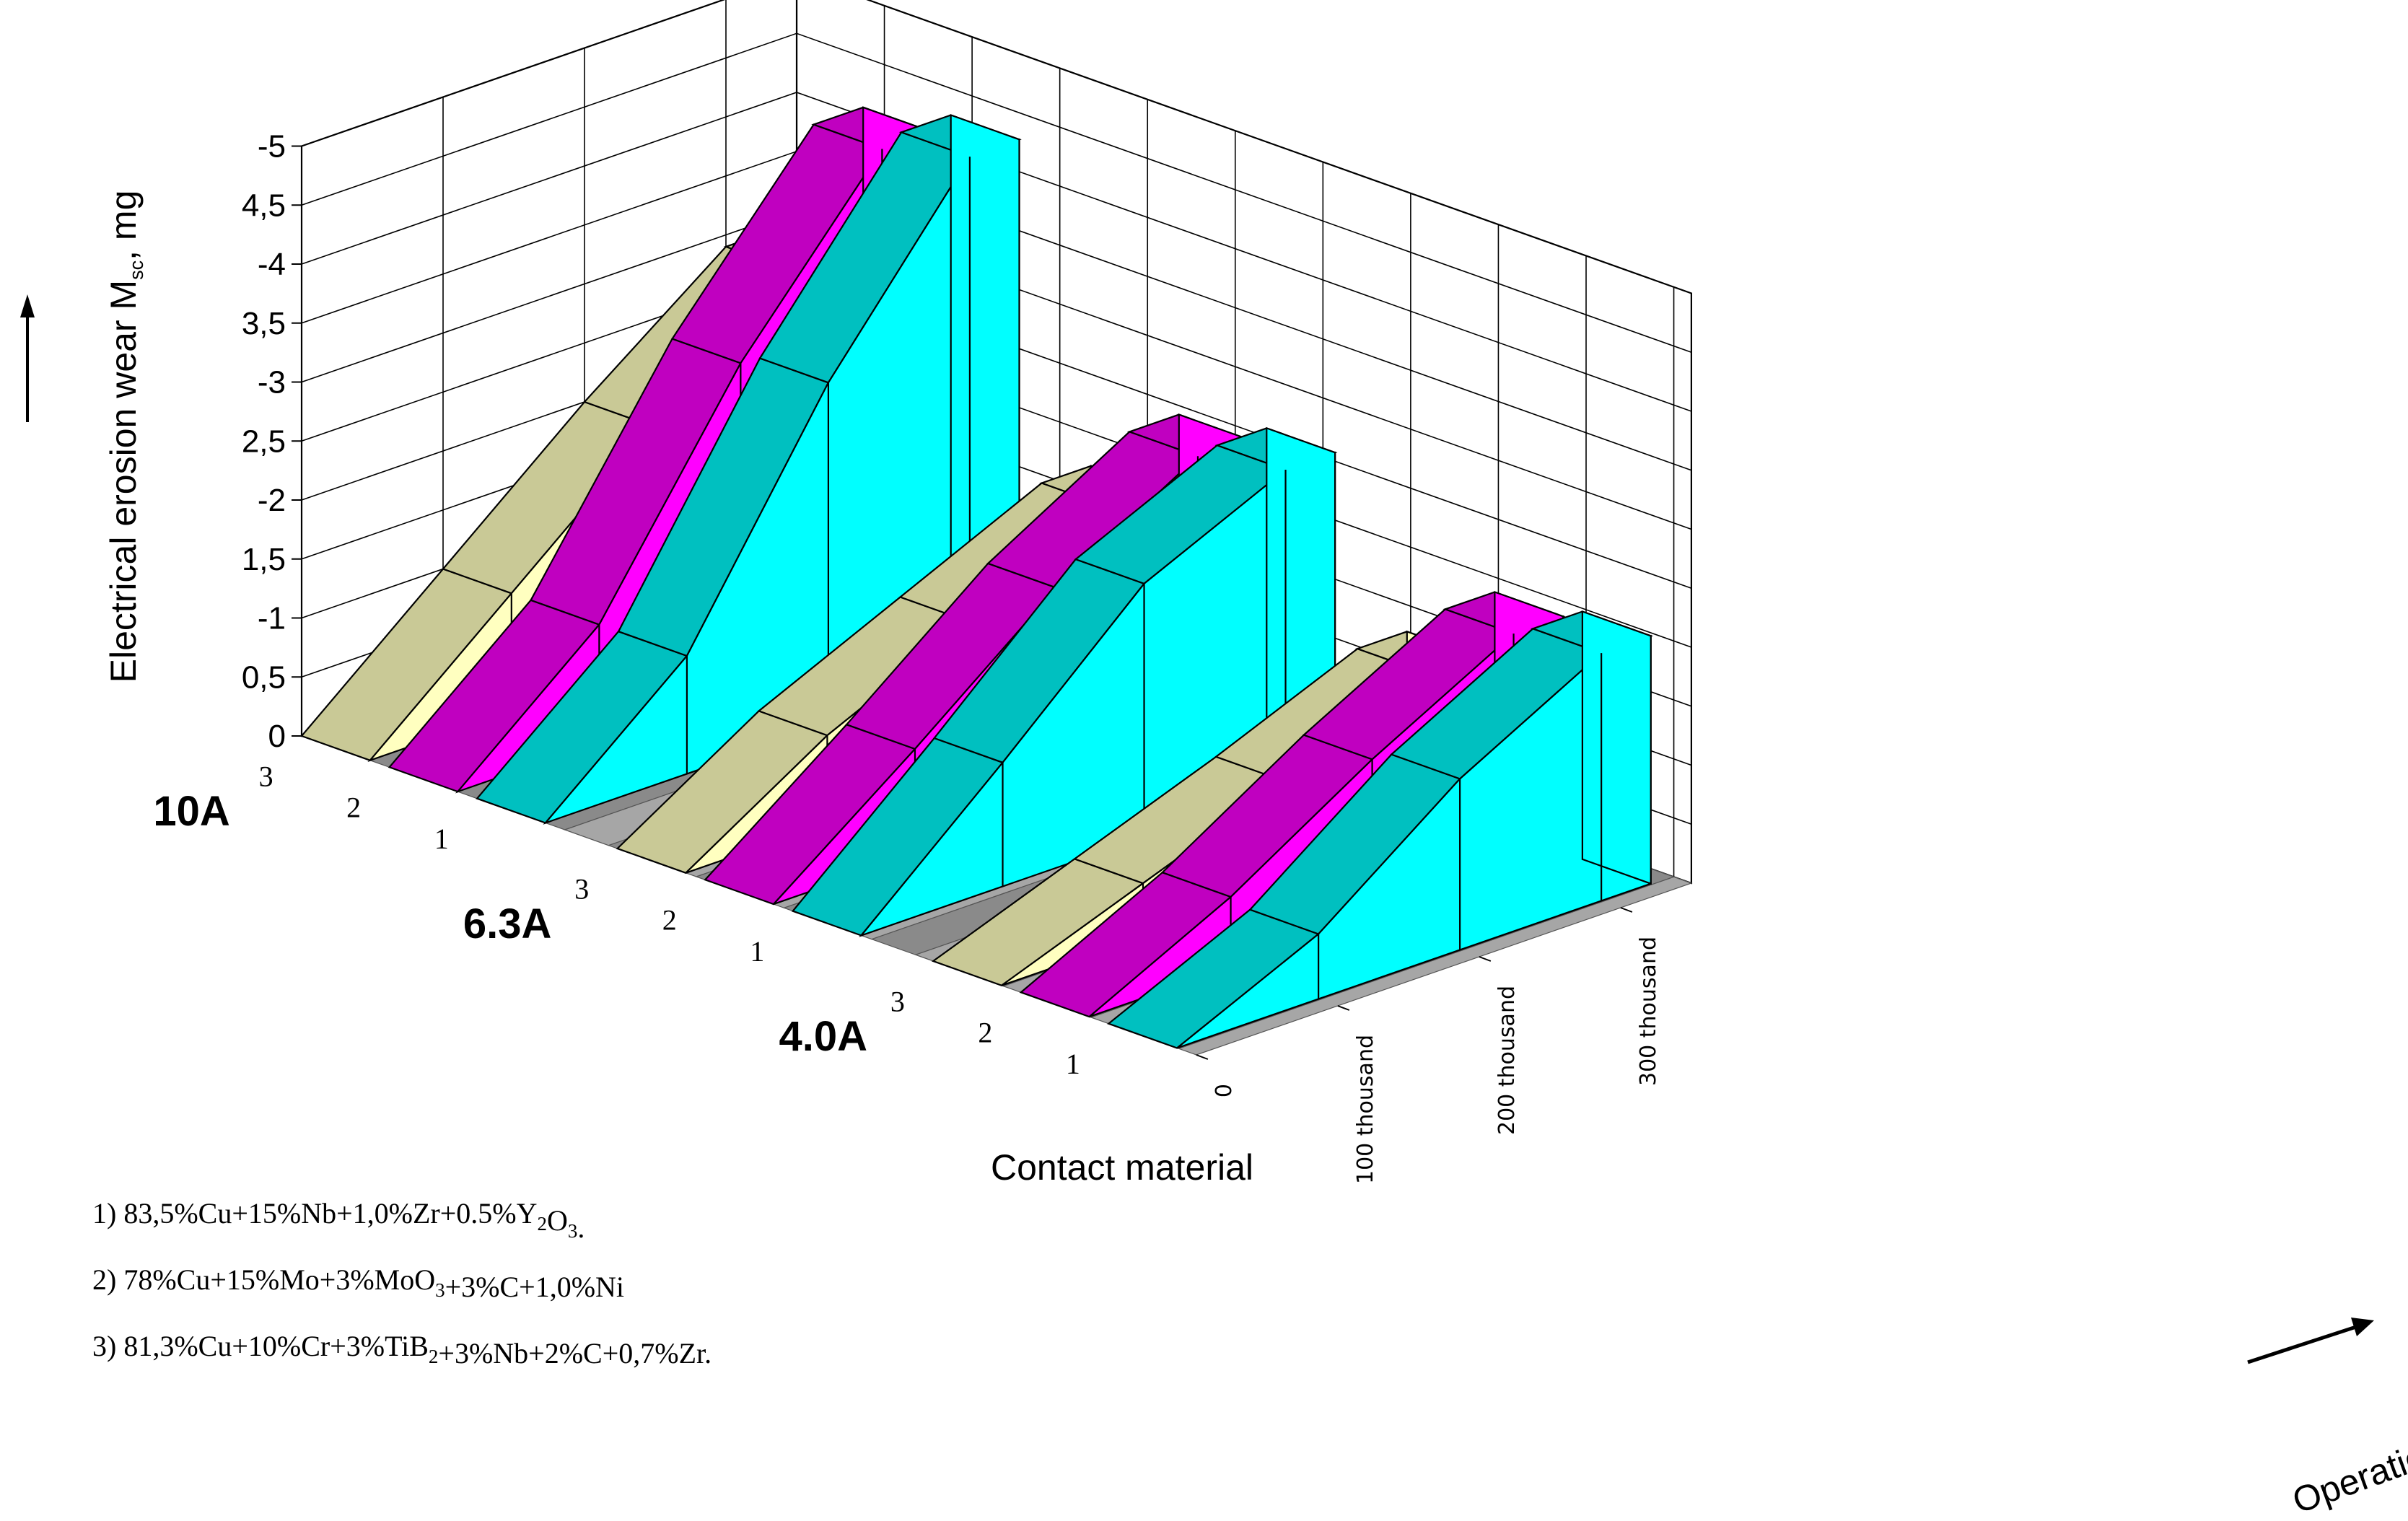 The image size is (2408, 1521). I want to click on group-label: 6.3A, so click(507, 923).